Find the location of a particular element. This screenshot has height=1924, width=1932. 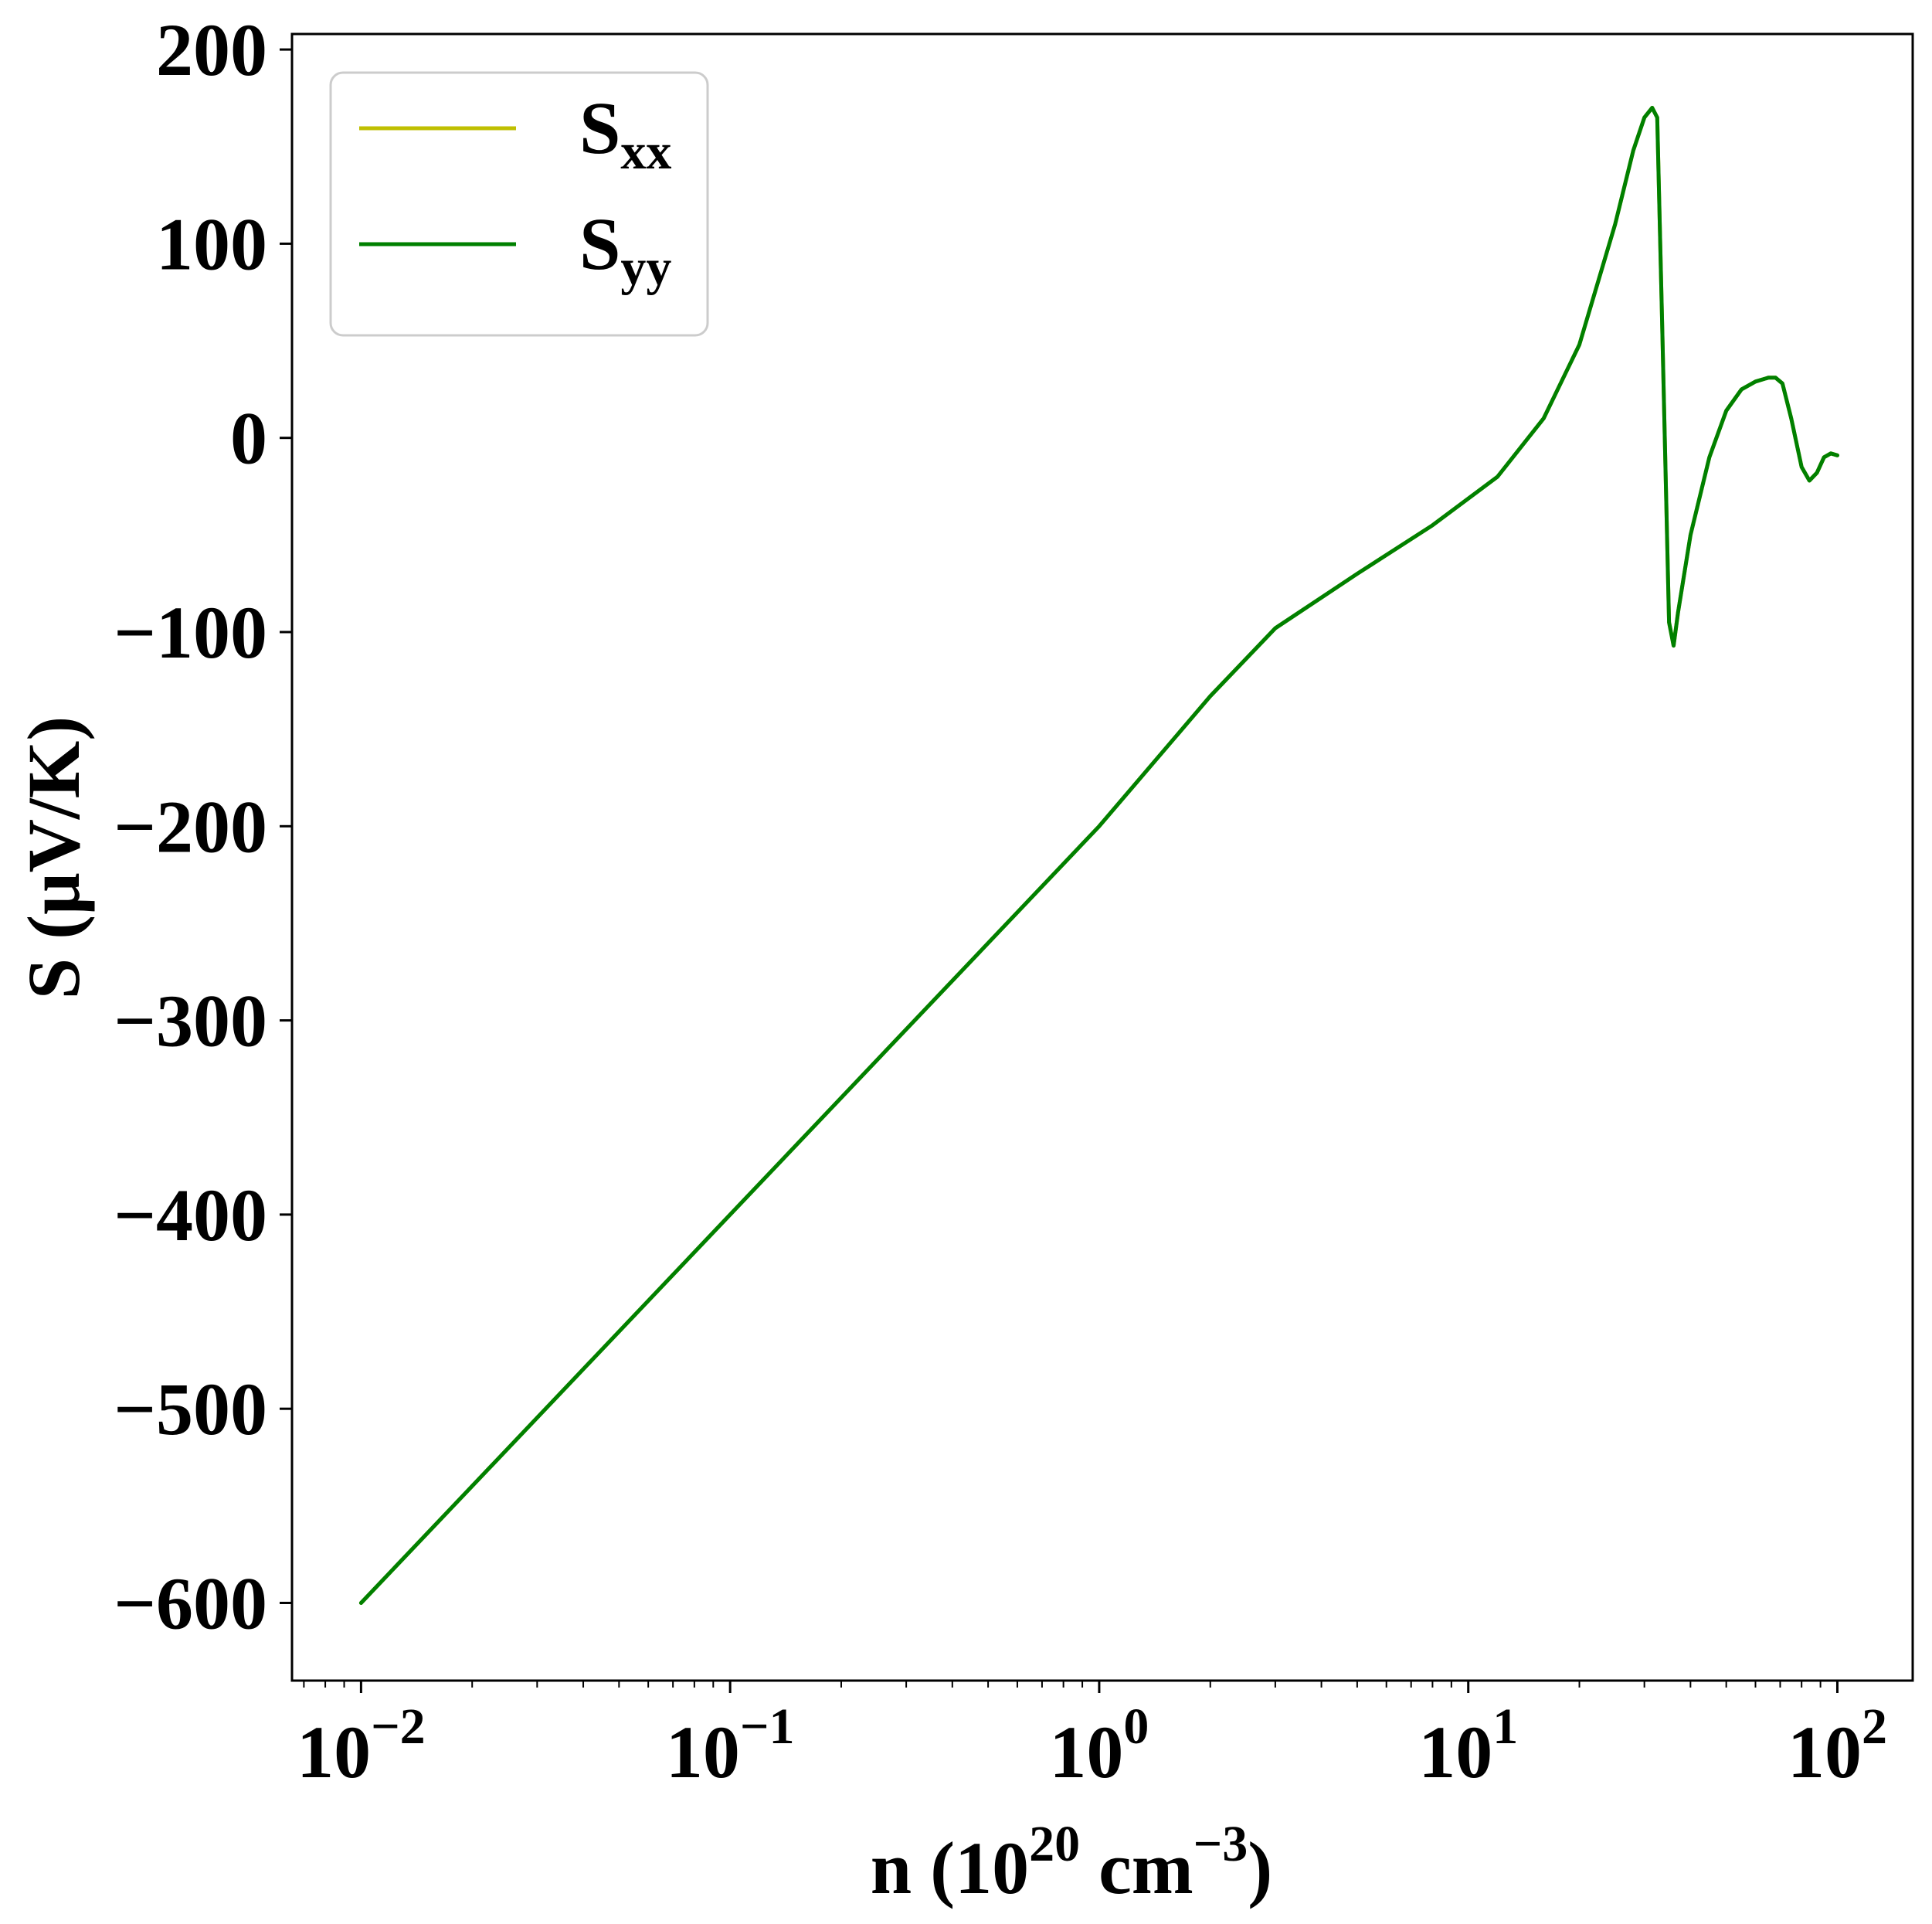

y-axis: 200 100 0 −100 −200 −300 −400 −500 −600 is located at coordinates (203, 826).